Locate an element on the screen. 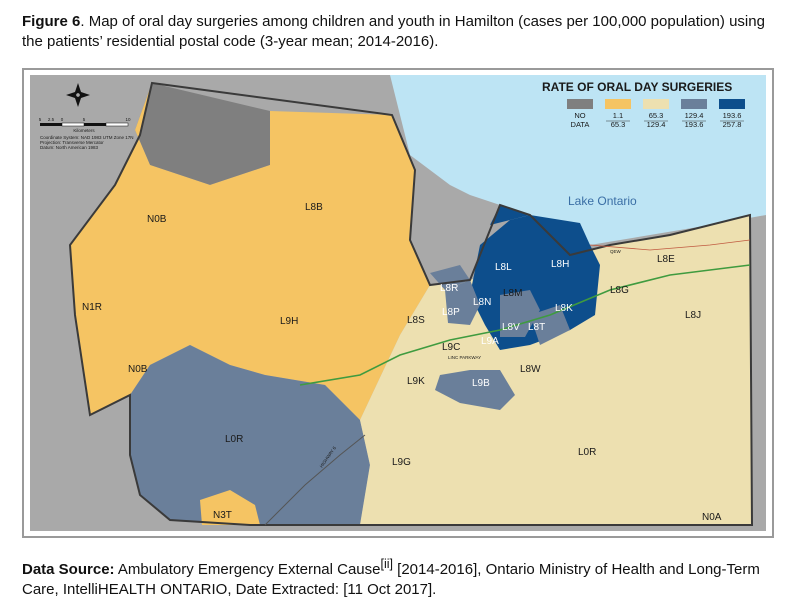  svg-text: 10 is located at coordinates (128, 119).